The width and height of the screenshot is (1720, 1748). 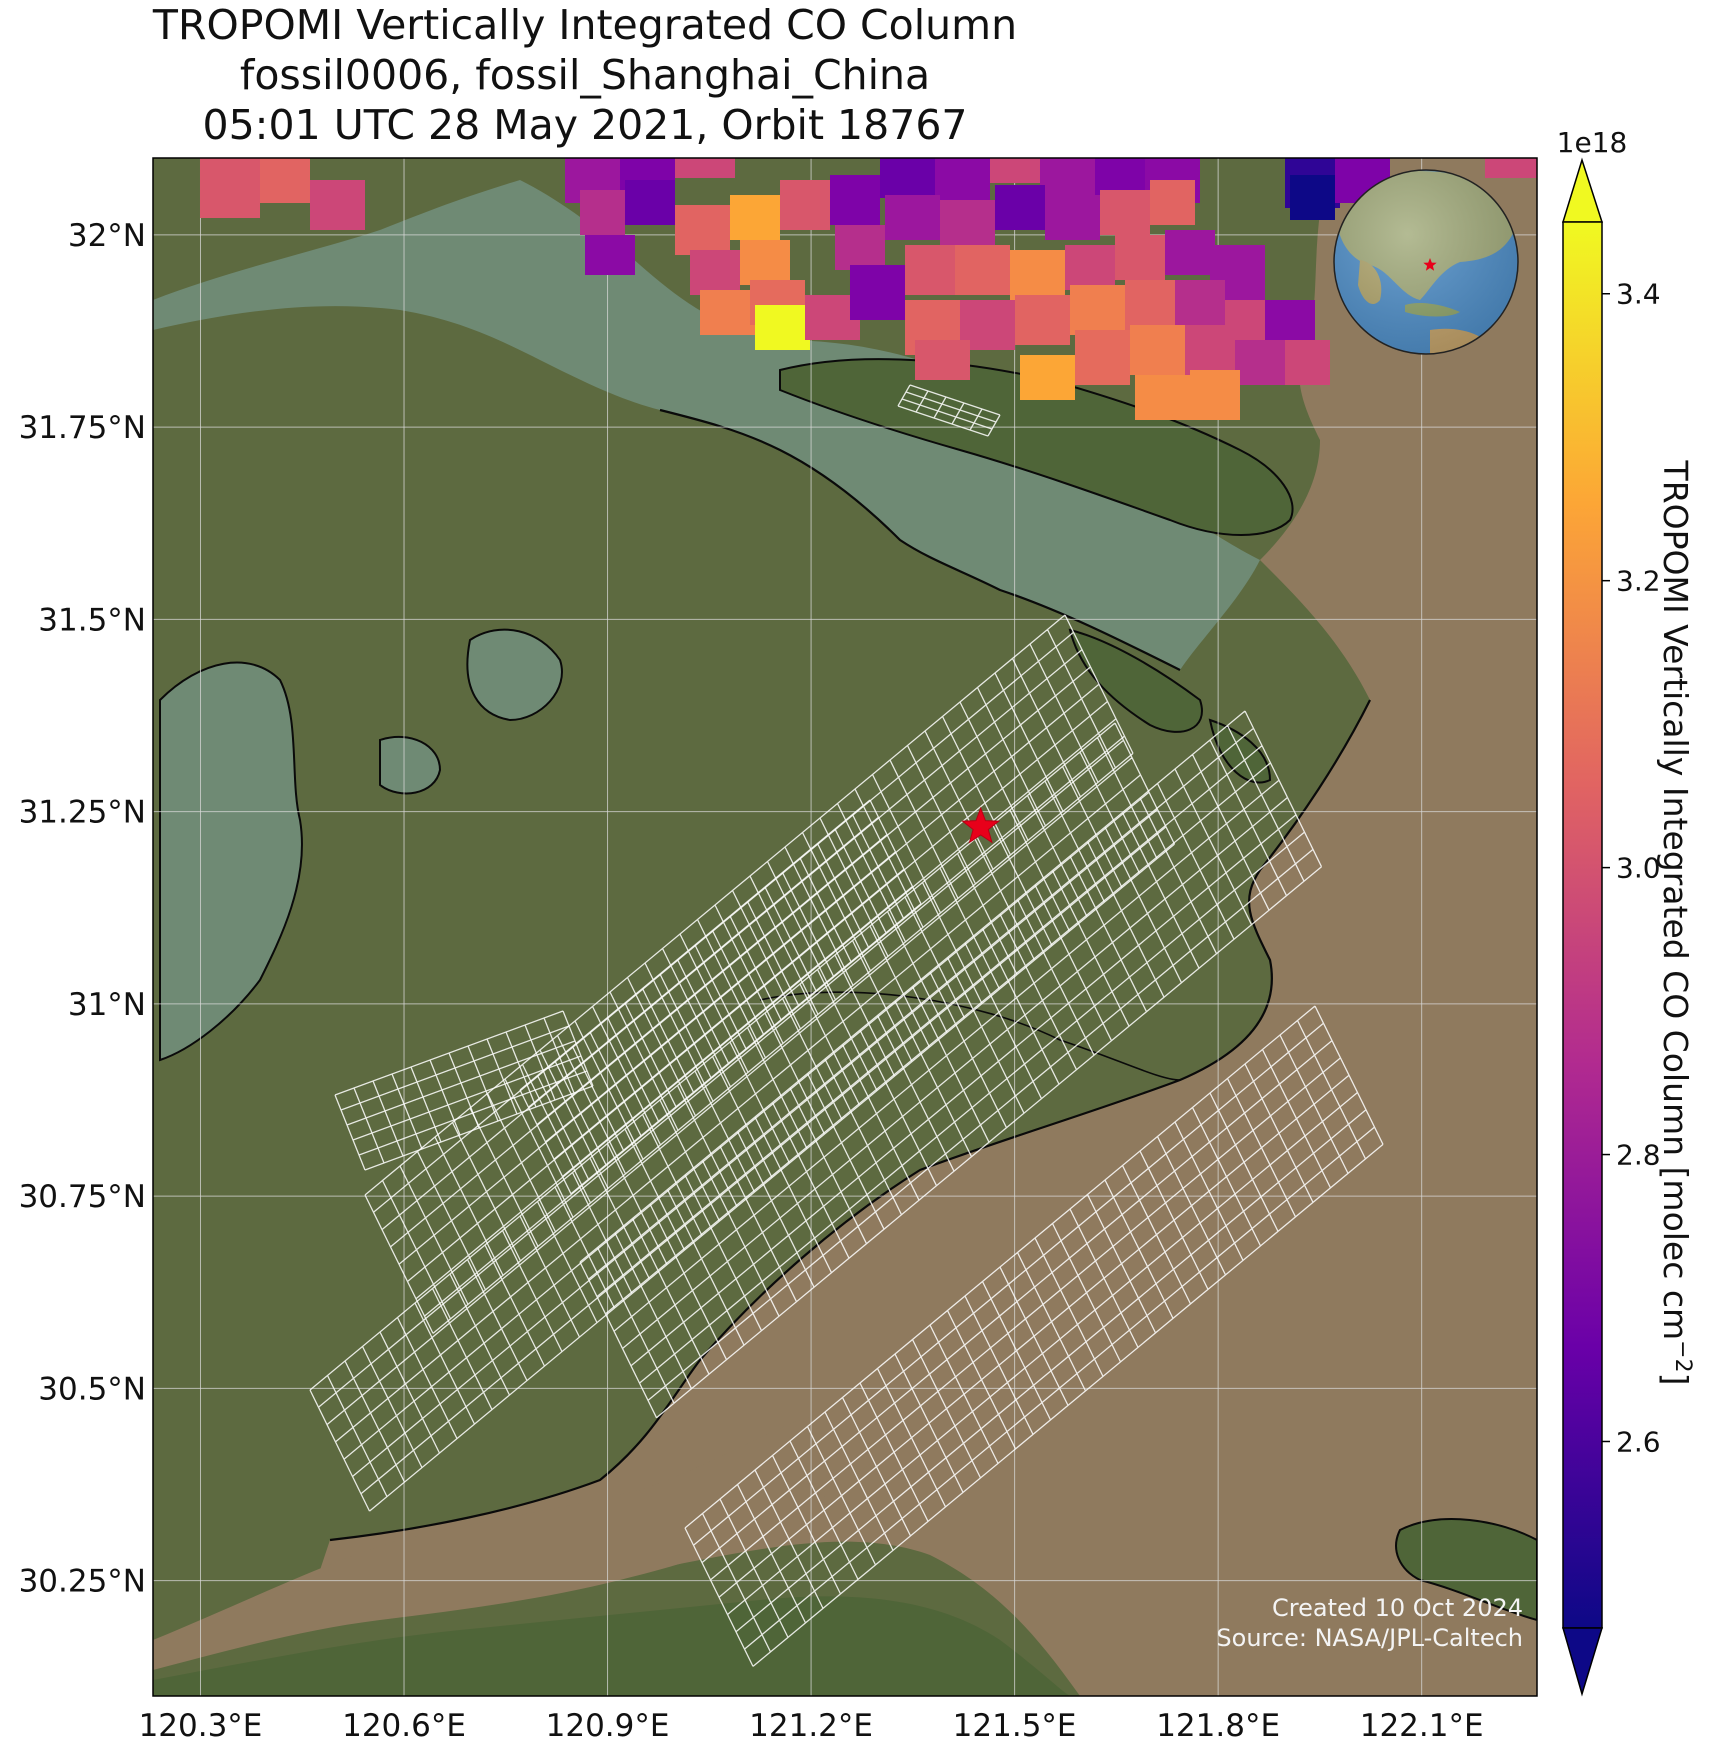 What do you see at coordinates (1582, 925) in the screenshot?
I see `colorbar-body` at bounding box center [1582, 925].